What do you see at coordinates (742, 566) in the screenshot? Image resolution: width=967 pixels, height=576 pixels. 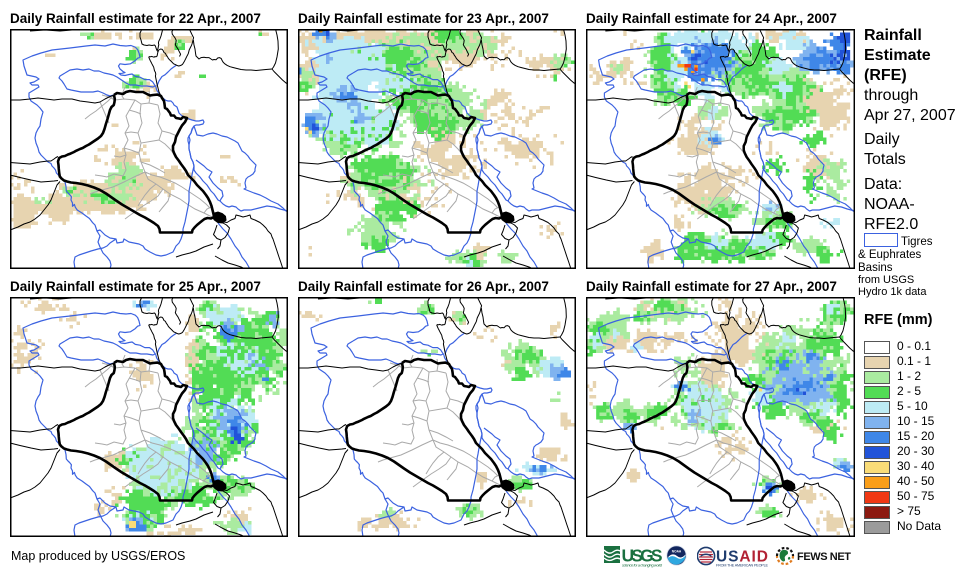 I see `svg-text: FROM THE AMERICAN PEOPLE` at bounding box center [742, 566].